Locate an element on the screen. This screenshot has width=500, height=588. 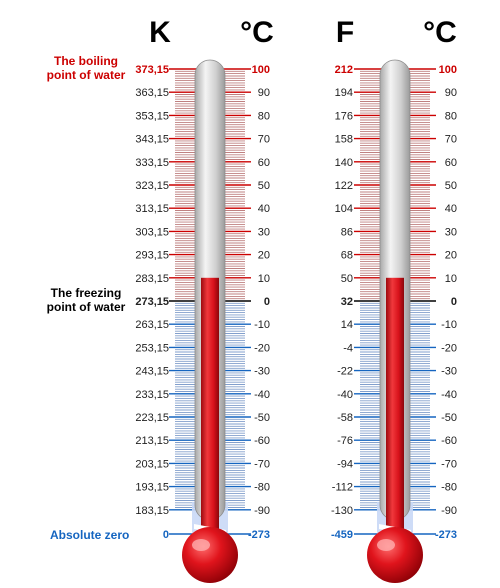
celsius-tick-label-left: 40 is located at coordinates (264, 209).